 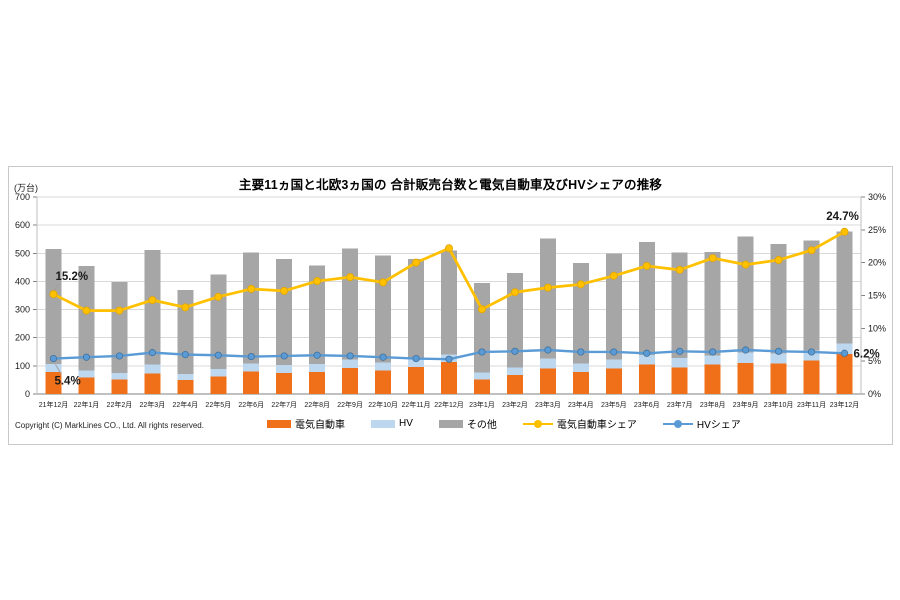 I want to click on right-axis-tick-label: 30%, so click(x=877, y=197).